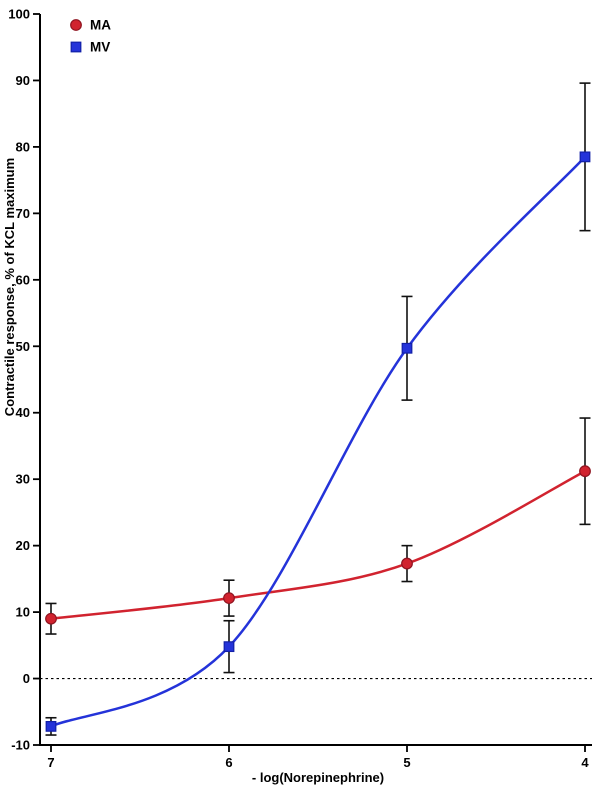 This screenshot has height=793, width=600. I want to click on x-tick-label: 4, so click(585, 762).